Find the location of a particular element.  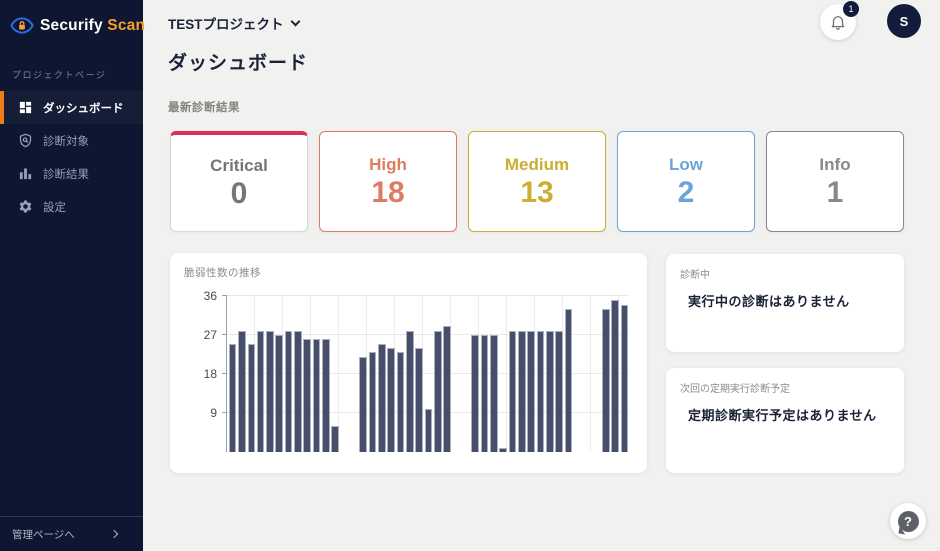

notifications-button: 1 is located at coordinates (839, 20).